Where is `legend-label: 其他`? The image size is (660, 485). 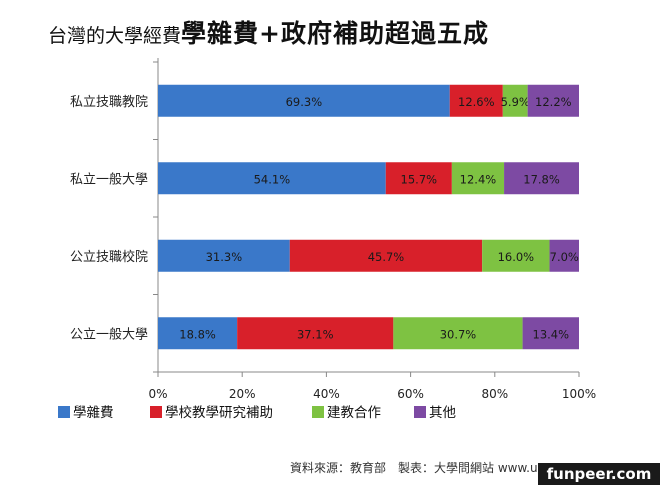 legend-label: 其他 is located at coordinates (442, 413).